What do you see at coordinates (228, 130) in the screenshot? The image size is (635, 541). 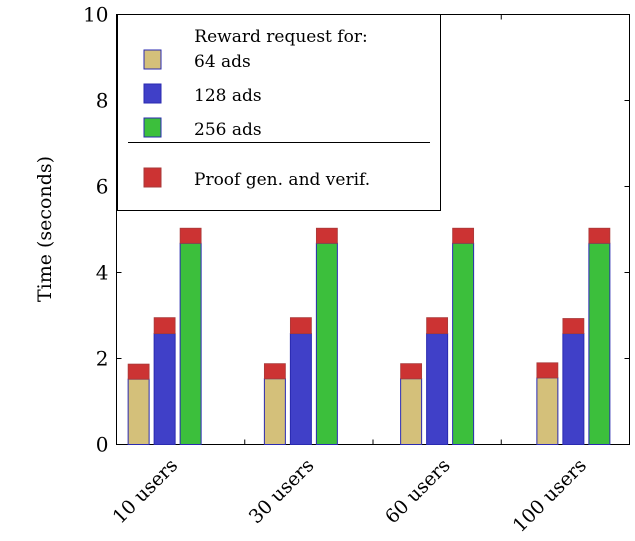 I see `legend-label: 256 ads` at bounding box center [228, 130].